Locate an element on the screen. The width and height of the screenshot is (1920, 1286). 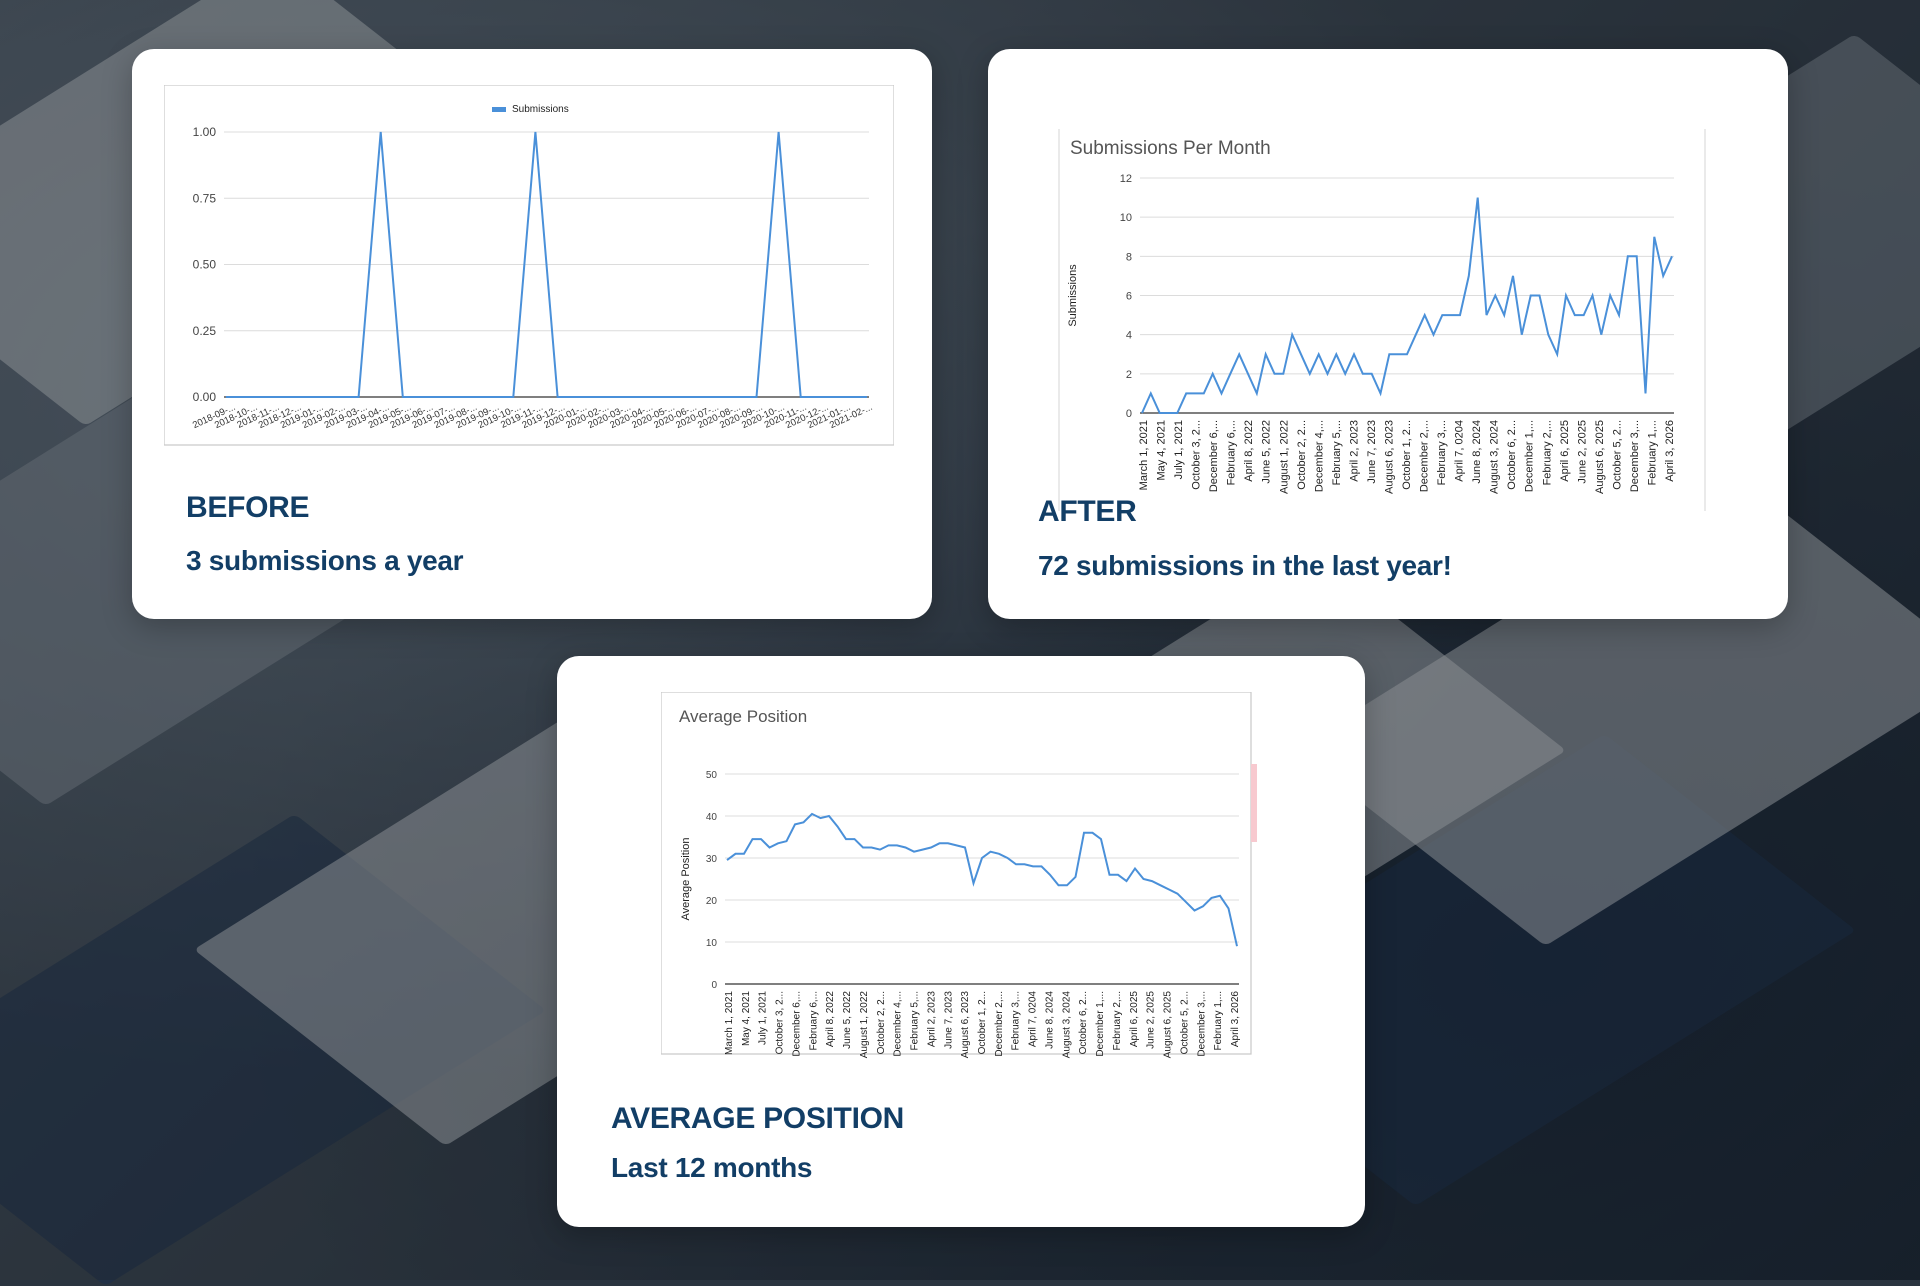
y-tick-label: 20 is located at coordinates (712, 901).